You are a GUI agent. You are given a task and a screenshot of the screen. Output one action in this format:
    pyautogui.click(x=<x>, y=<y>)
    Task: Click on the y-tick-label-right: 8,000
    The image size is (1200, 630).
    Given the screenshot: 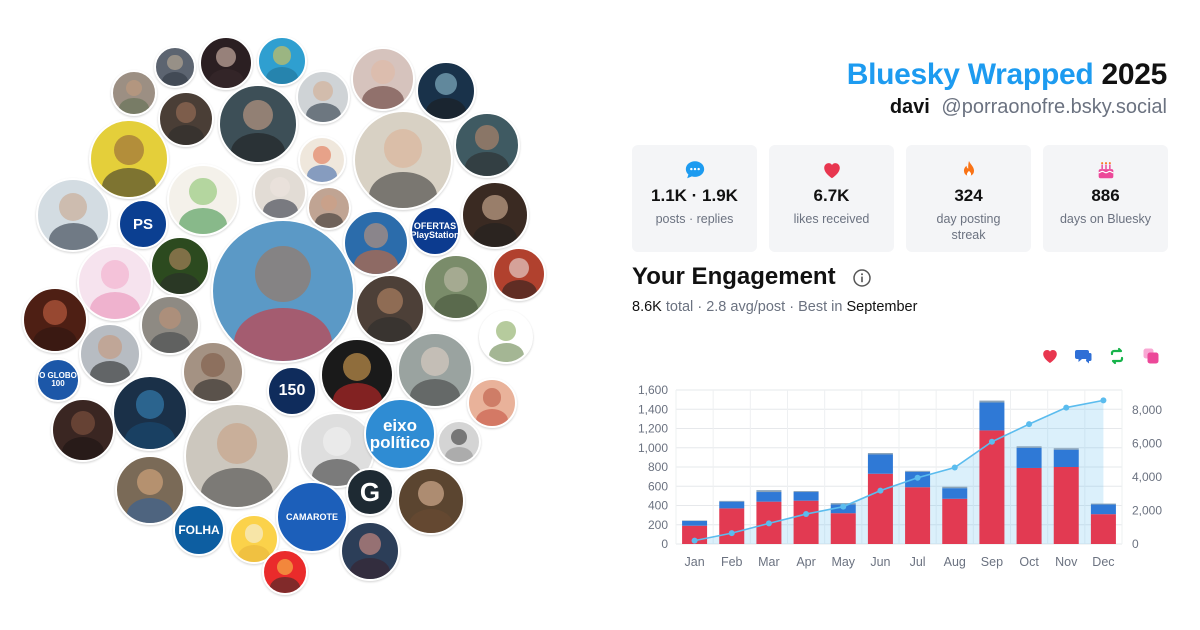 What is the action you would take?
    pyautogui.click(x=1147, y=410)
    